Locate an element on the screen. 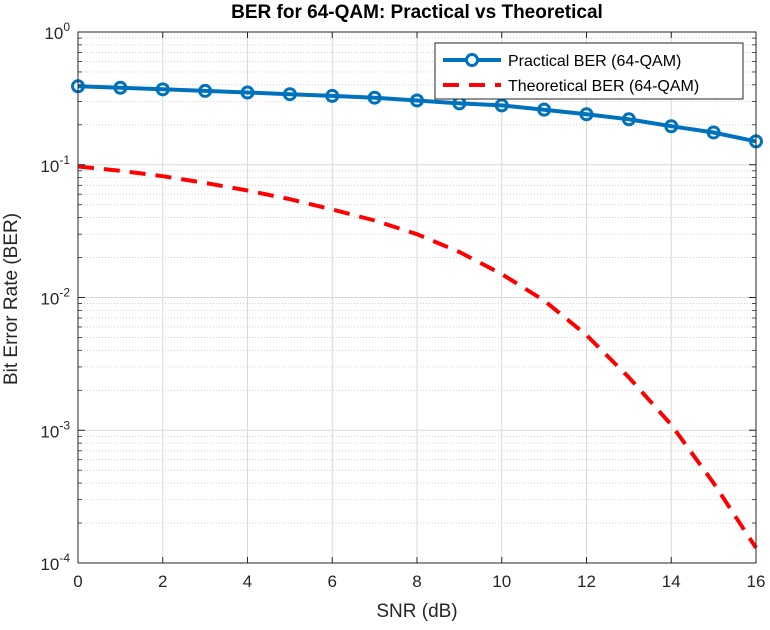 The width and height of the screenshot is (770, 630). legend-label-theoretical: Theoretical BER (64-QAM) is located at coordinates (603, 86).